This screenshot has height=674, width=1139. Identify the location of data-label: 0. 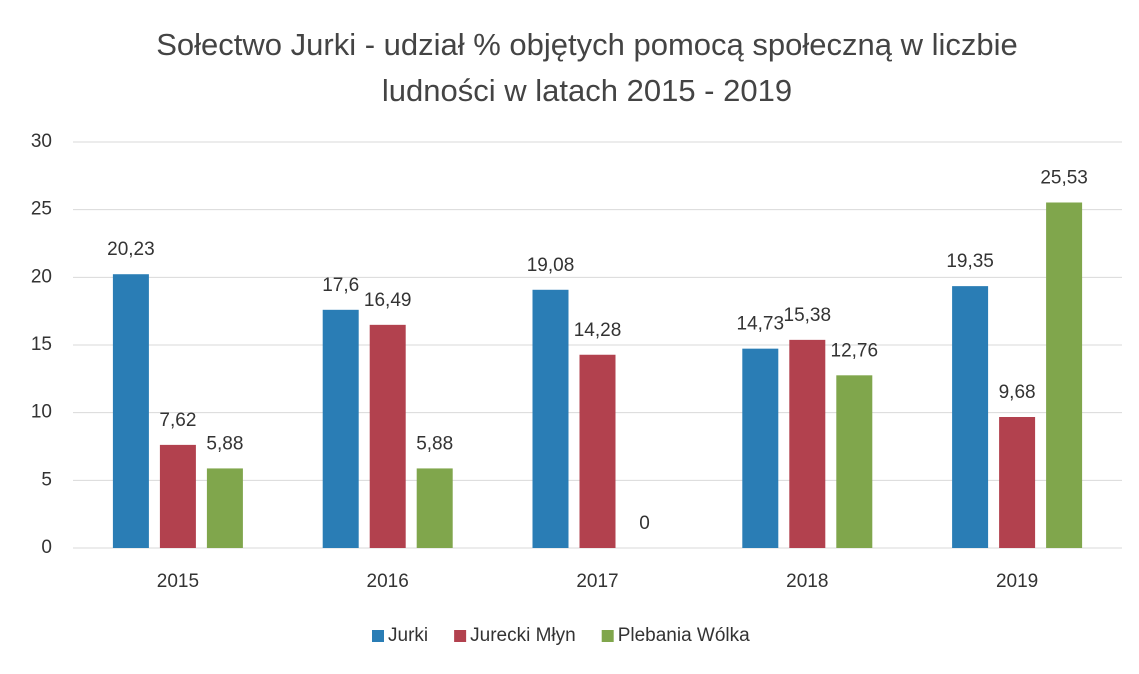
(644, 523).